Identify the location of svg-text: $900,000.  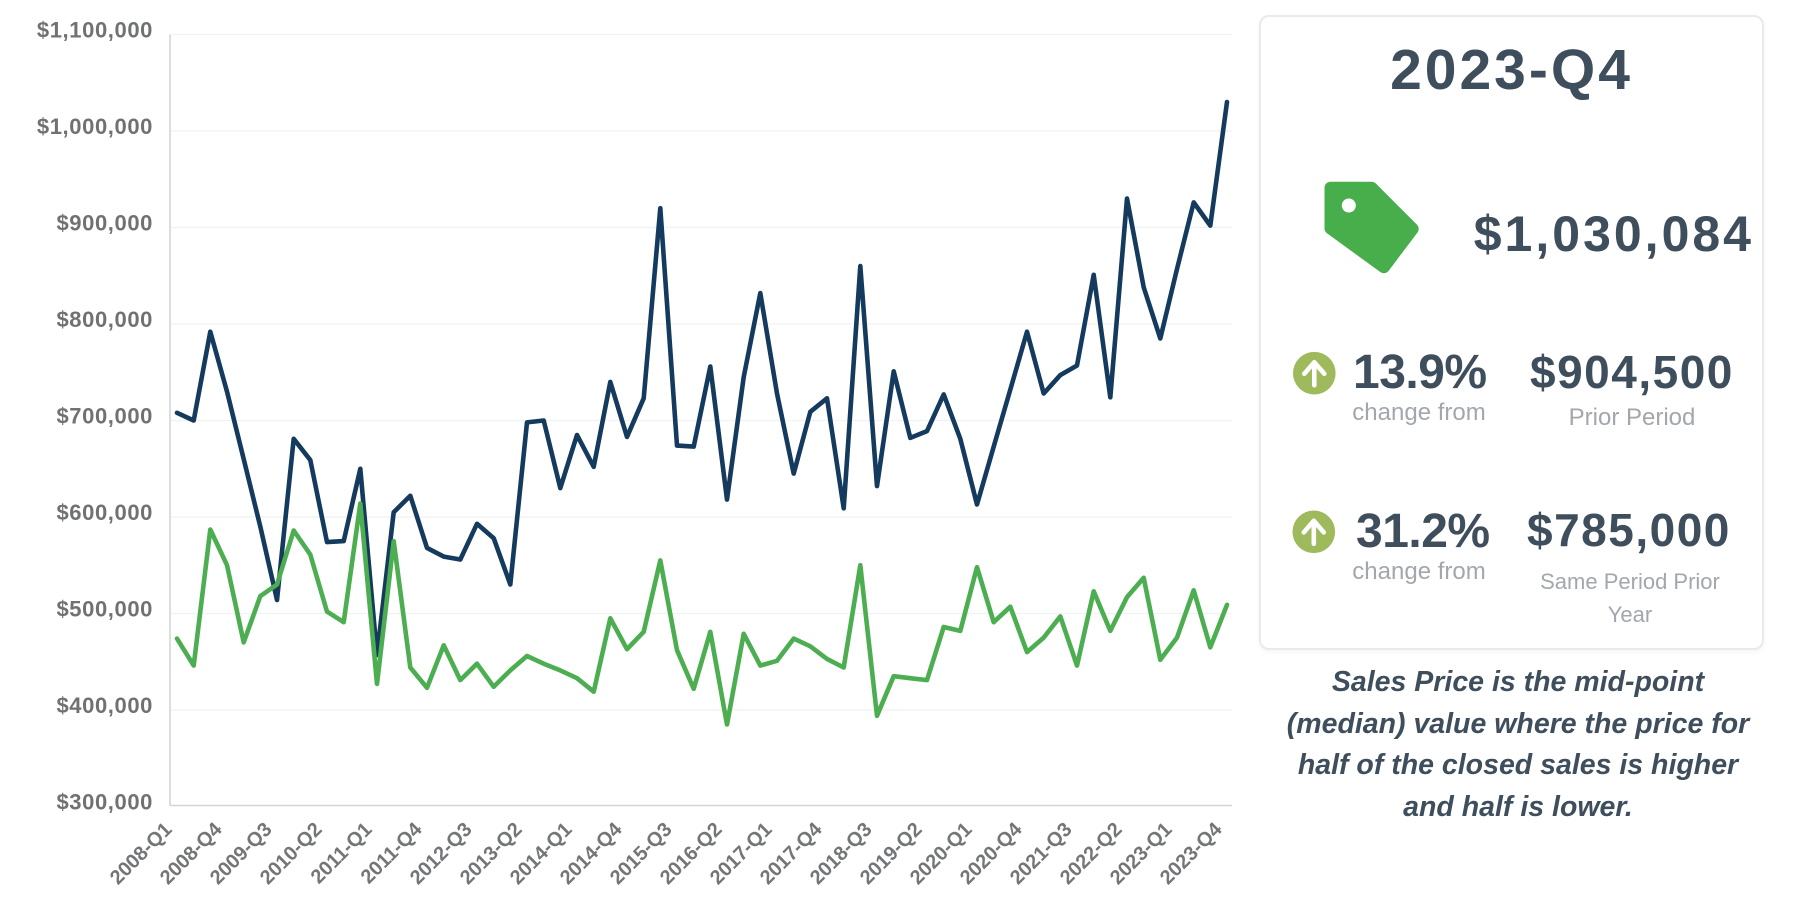
(104, 223).